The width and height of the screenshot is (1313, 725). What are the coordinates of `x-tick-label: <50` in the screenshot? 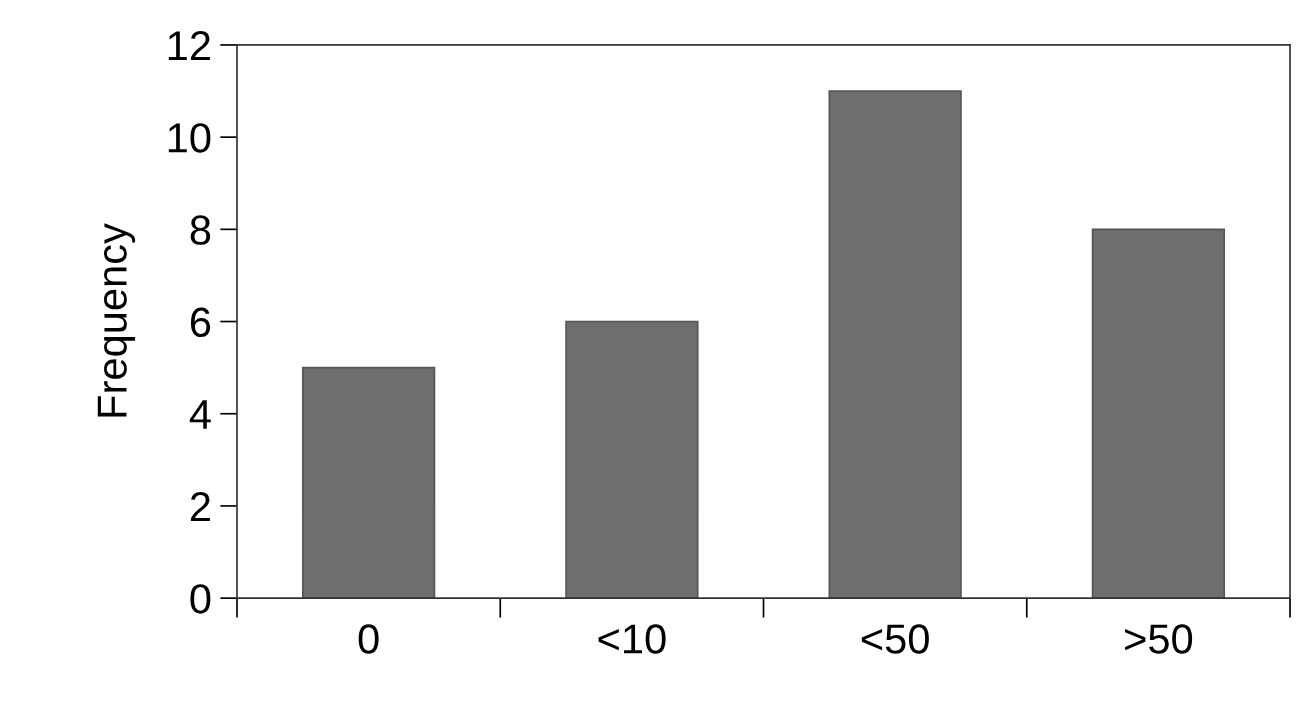 It's located at (895, 639).